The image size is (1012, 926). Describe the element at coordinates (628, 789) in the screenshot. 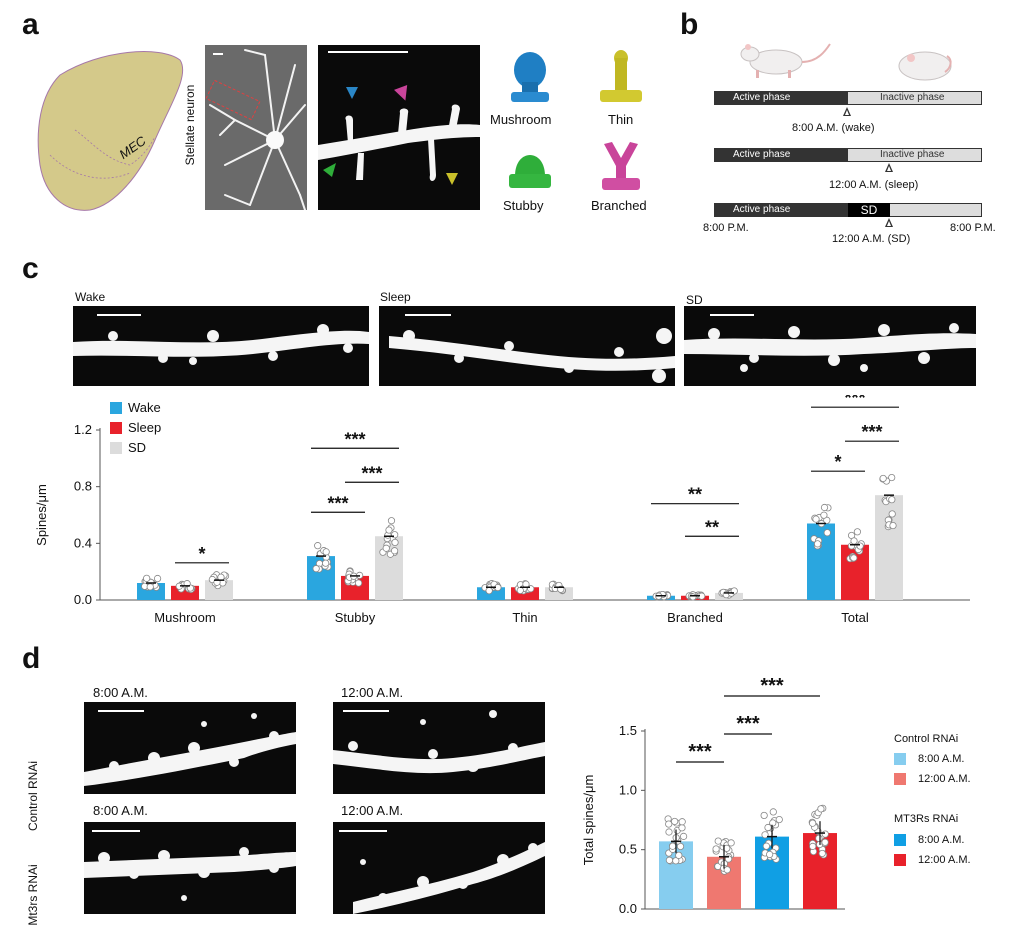

I see `y-tick-label: 1.0` at that location.